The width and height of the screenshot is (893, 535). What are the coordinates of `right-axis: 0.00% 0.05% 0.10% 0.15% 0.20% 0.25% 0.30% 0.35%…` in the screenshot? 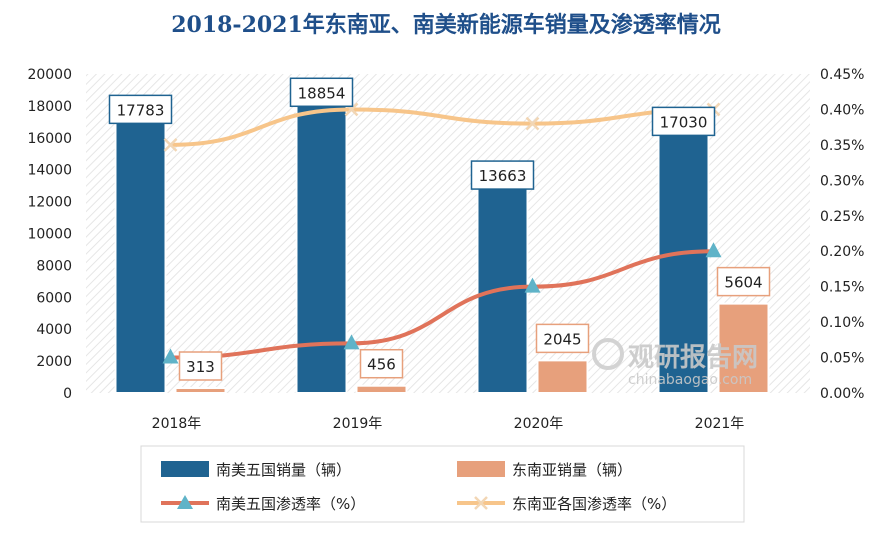 It's located at (842, 234).